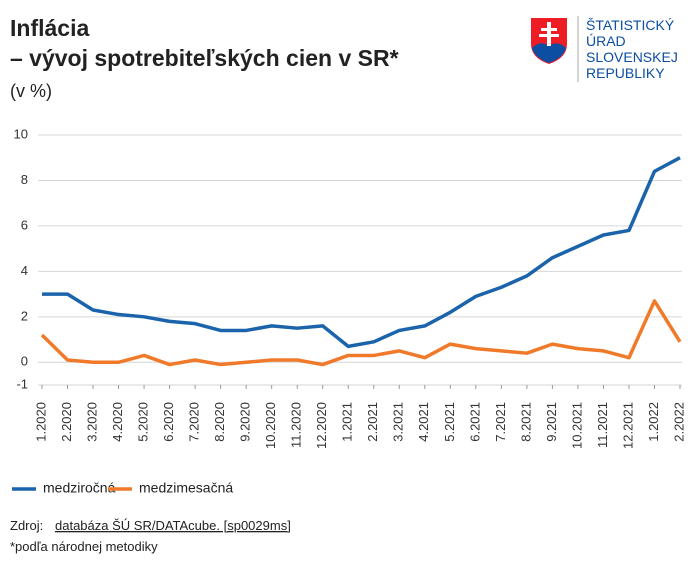 This screenshot has width=696, height=572. Describe the element at coordinates (551, 422) in the screenshot. I see `x-tick-label: 9.2021` at that location.